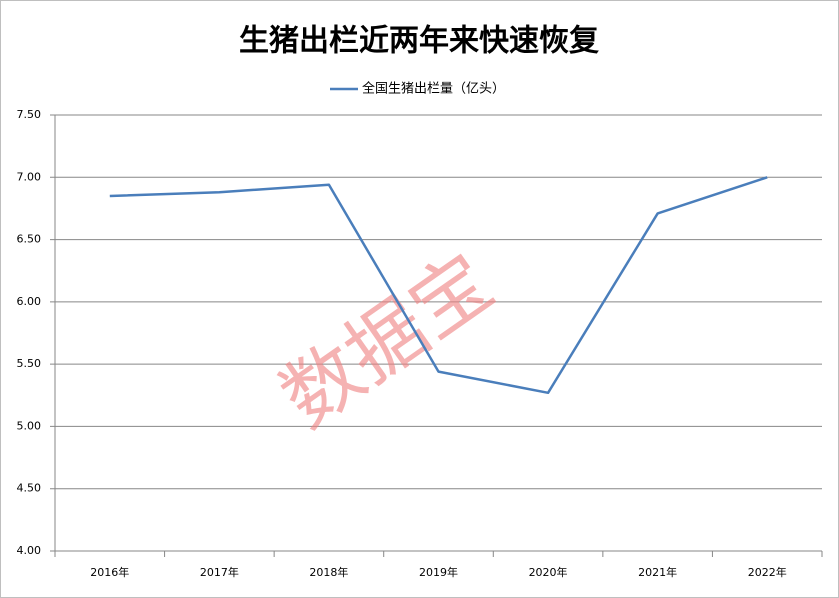  Describe the element at coordinates (29, 363) in the screenshot. I see `y-tick-label: 5.50` at that location.